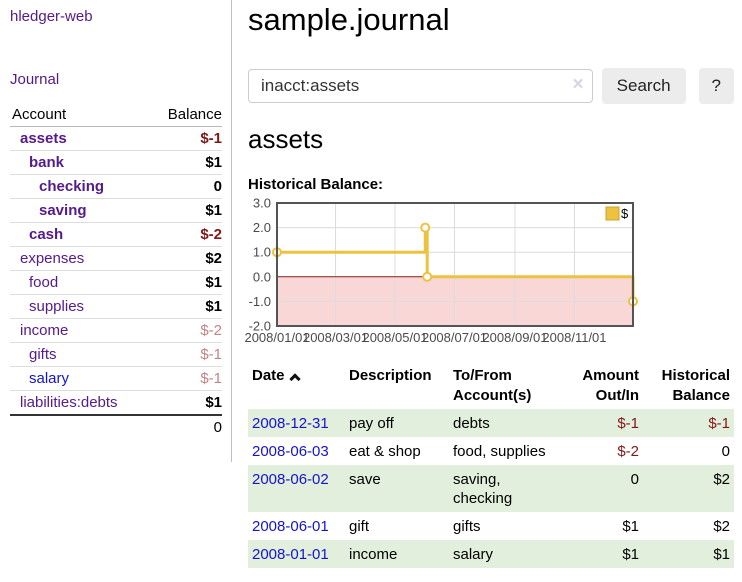 The image size is (742, 582). What do you see at coordinates (262, 276) in the screenshot?
I see `svg-text: 0.0` at bounding box center [262, 276].